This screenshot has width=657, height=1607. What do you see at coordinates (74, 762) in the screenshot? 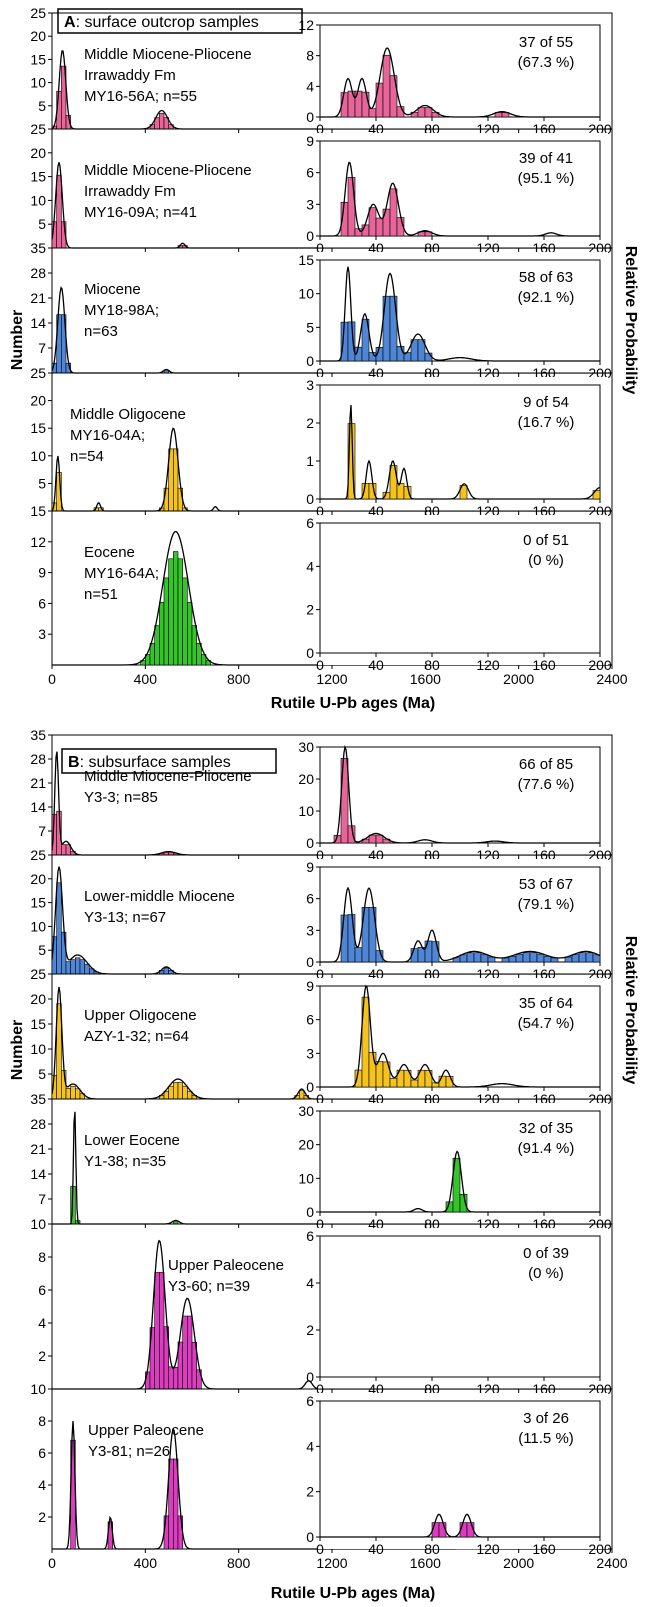
I see `panel-b-letter: B` at bounding box center [74, 762].